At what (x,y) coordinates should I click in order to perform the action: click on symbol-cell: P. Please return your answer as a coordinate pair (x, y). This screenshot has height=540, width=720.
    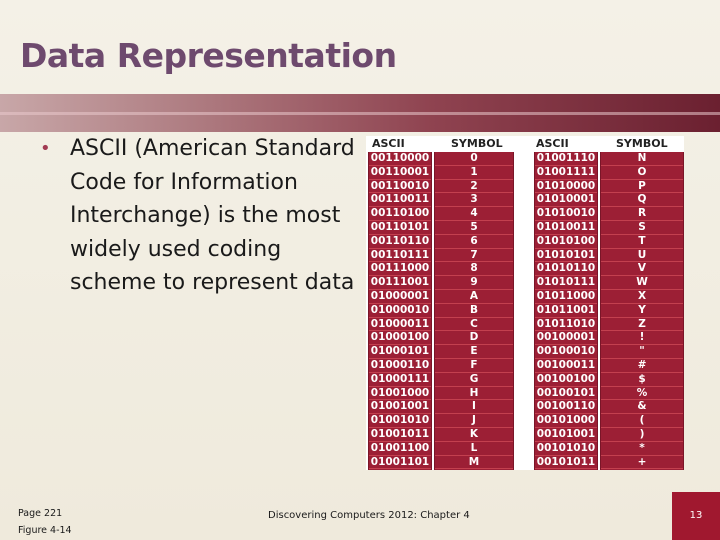
    Looking at the image, I should click on (642, 187).